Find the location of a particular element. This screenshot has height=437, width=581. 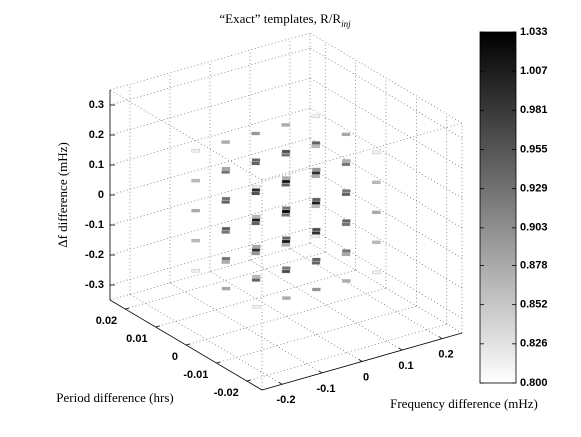

colorbar-tick-label: 0.903 is located at coordinates (534, 228).